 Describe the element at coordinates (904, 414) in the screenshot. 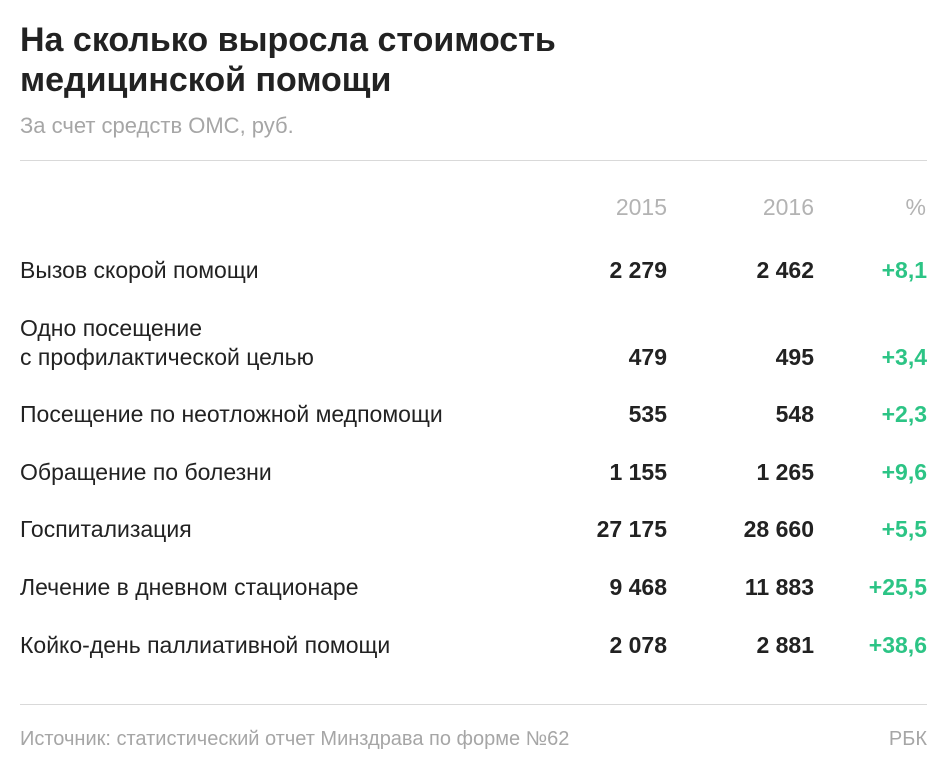

I see `percent-change: +2,3` at that location.